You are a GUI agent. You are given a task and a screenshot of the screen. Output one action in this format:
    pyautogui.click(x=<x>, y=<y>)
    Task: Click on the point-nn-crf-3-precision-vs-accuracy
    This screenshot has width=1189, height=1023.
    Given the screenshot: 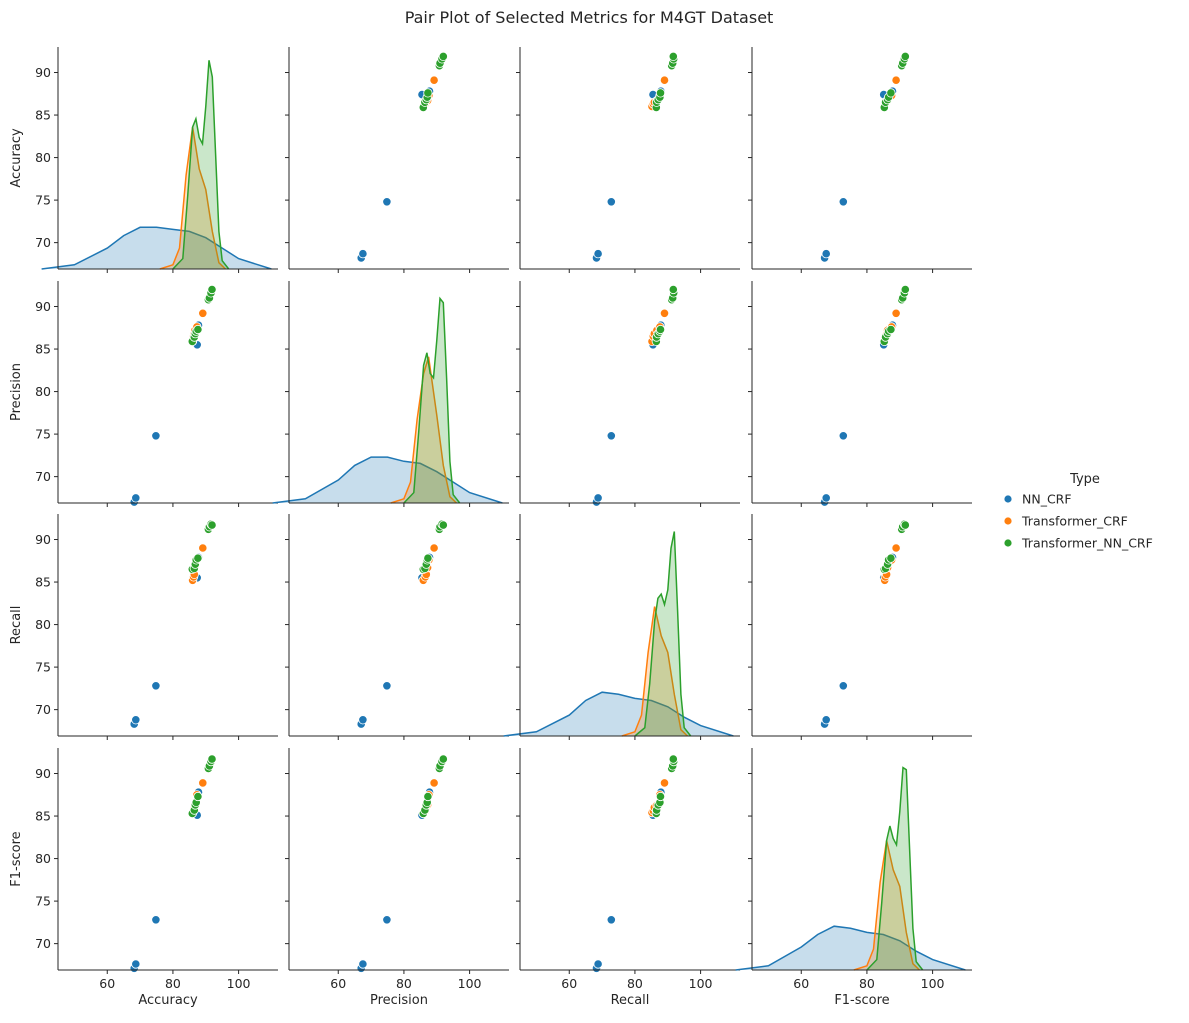 What is the action you would take?
    pyautogui.click(x=156, y=436)
    